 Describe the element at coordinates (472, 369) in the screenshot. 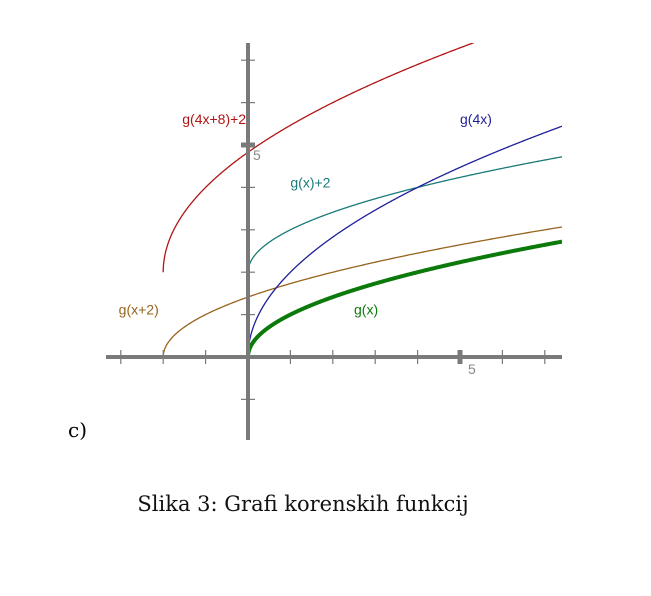

I see `x-major-tick-label: 5` at that location.